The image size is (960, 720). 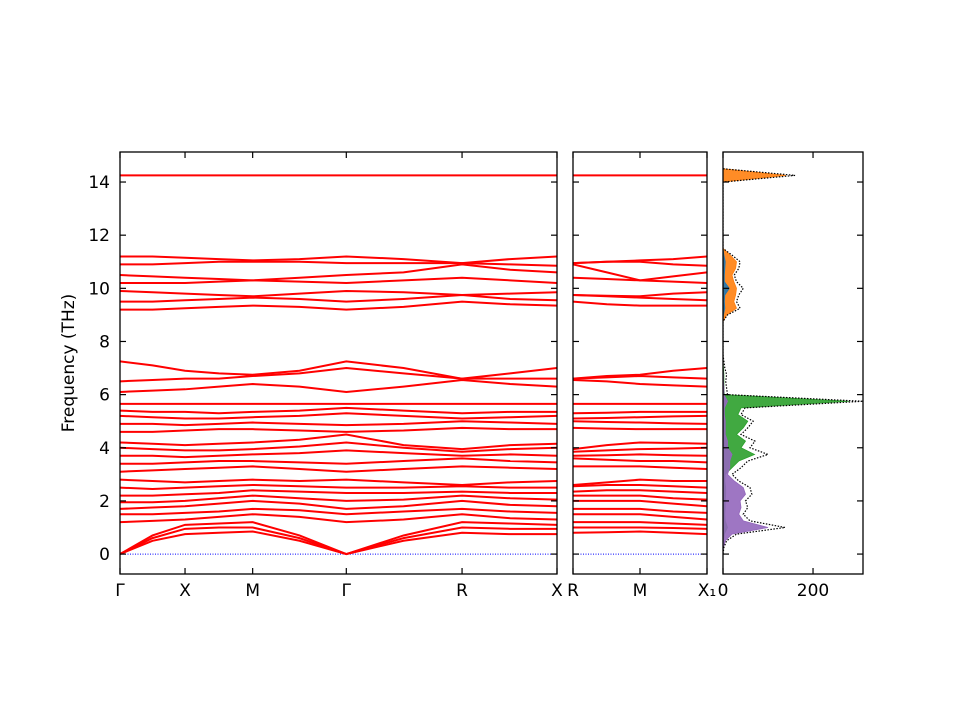 What do you see at coordinates (104, 502) in the screenshot?
I see `y-tick-label: 2` at bounding box center [104, 502].